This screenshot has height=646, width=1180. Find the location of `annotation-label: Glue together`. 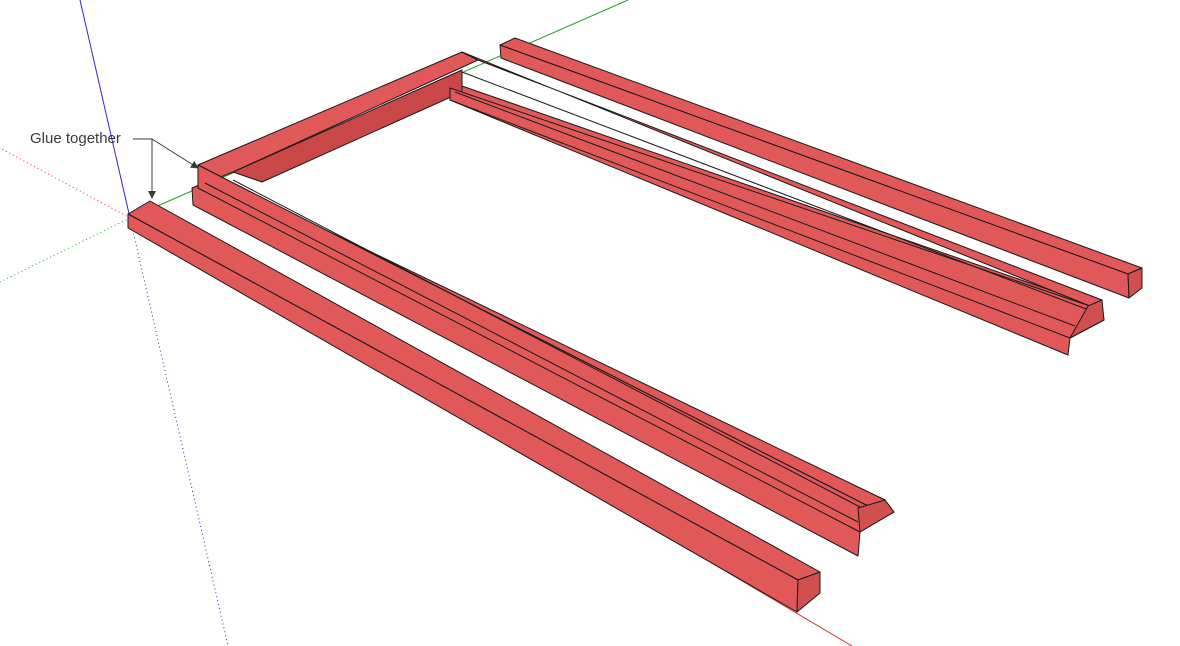

annotation-label: Glue together is located at coordinates (75, 138).